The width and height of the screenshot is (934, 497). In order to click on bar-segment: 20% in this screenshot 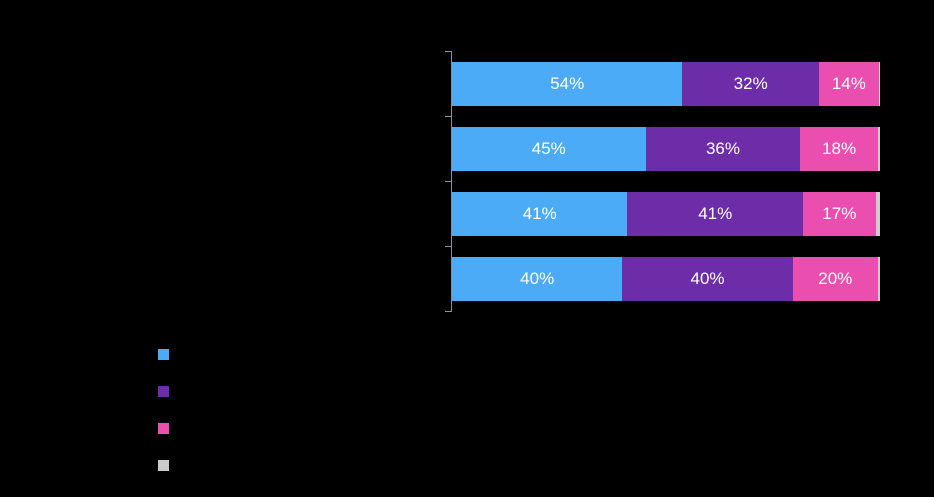, I will do `click(835, 279)`.